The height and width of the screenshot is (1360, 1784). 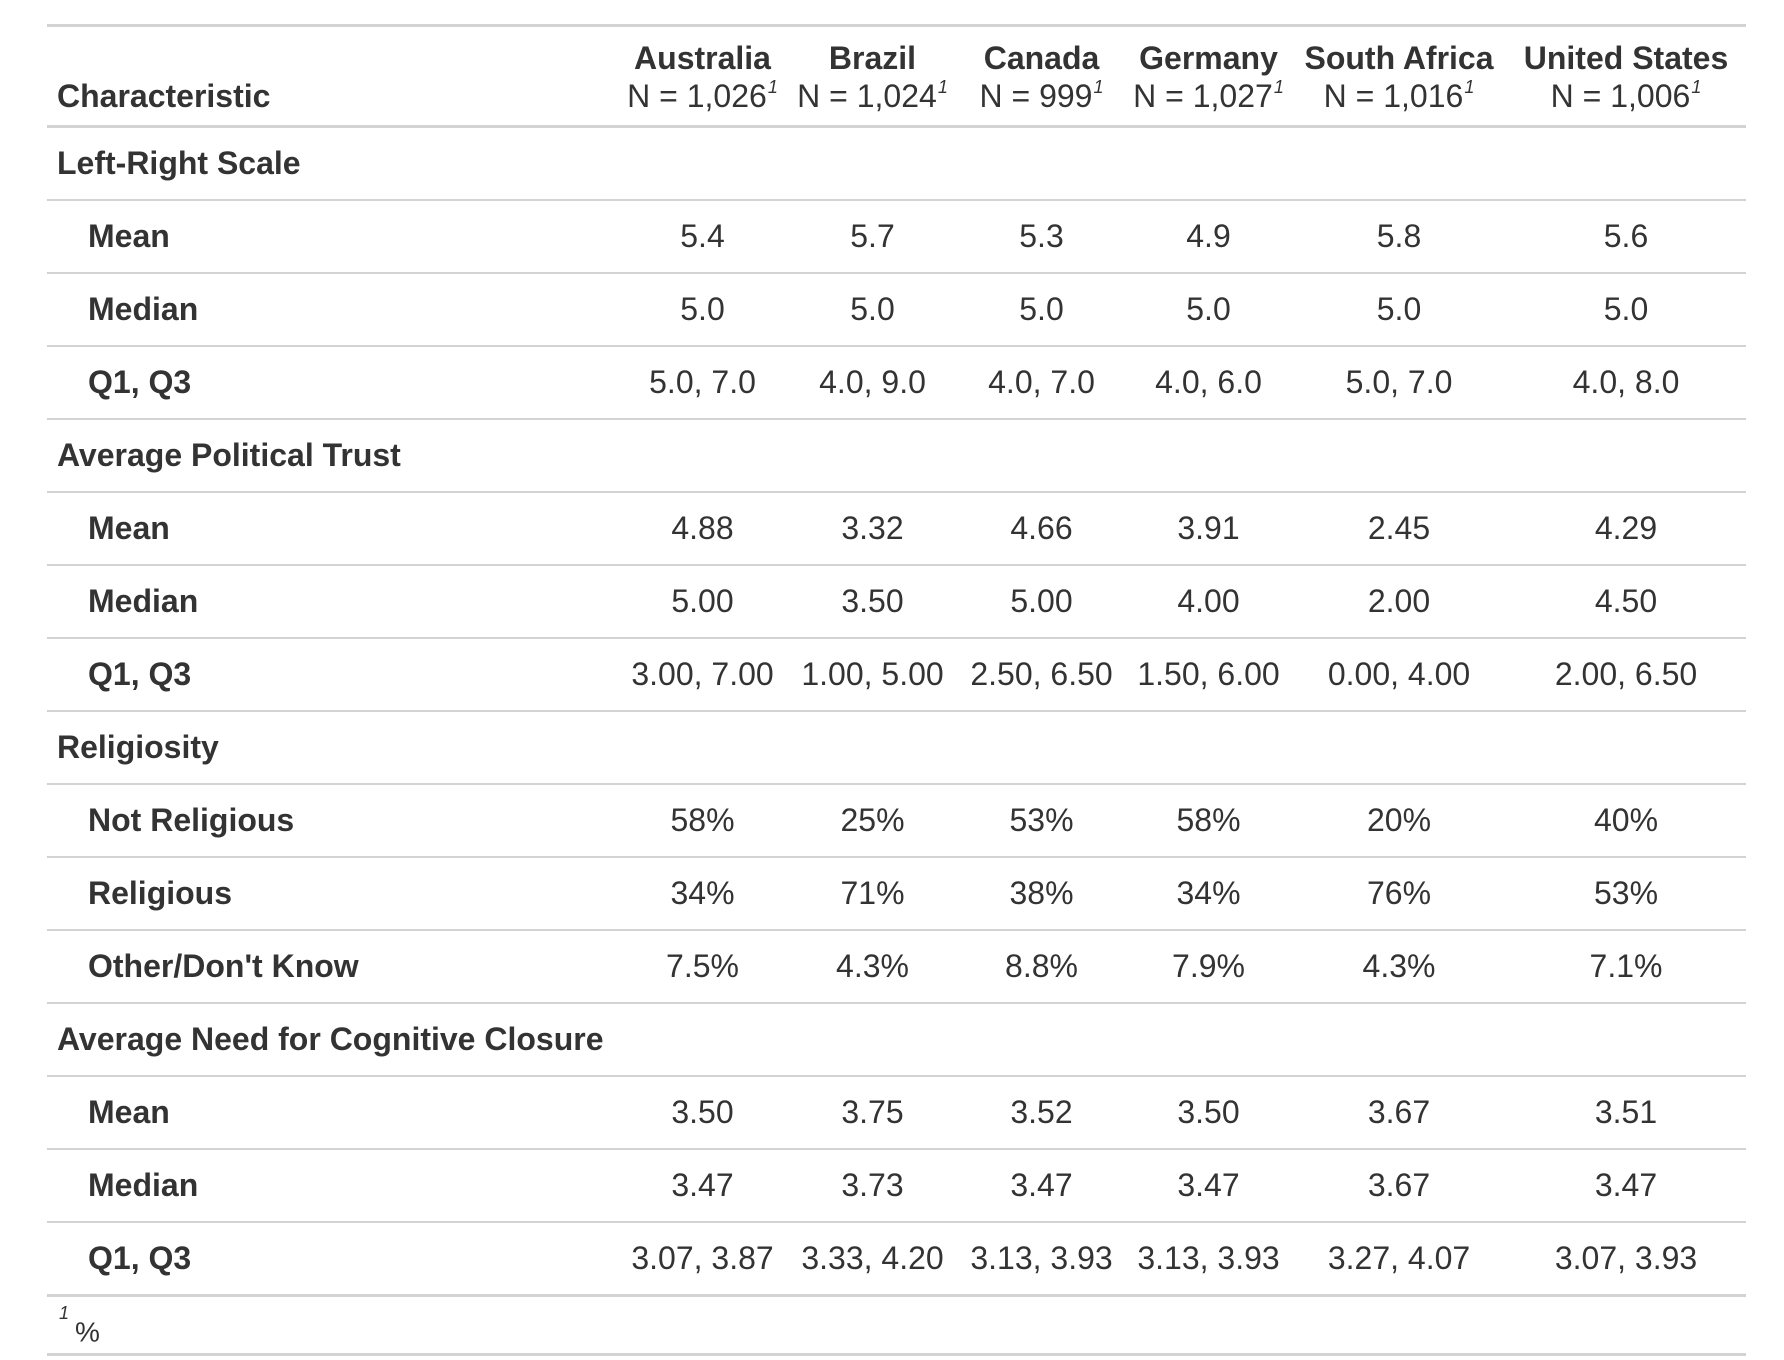 I want to click on table-cell: 5.3, so click(x=1041, y=237).